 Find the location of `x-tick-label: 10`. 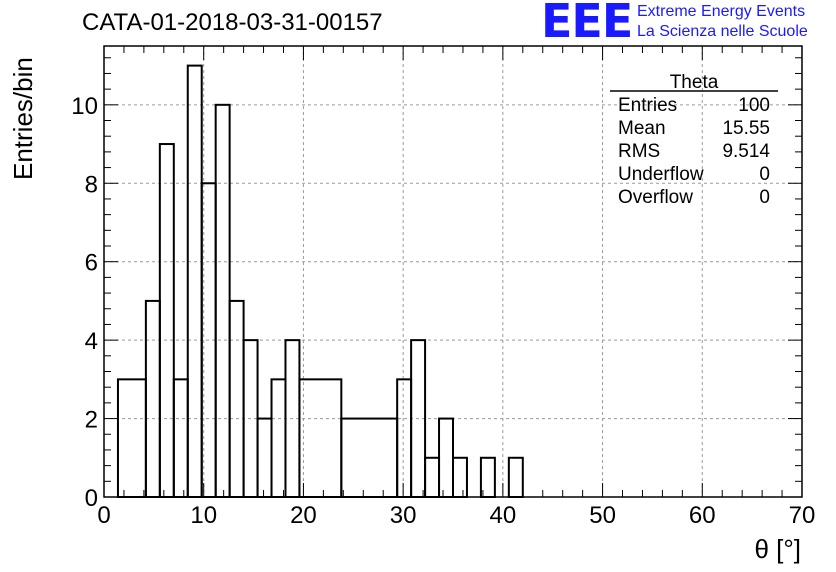

x-tick-label: 10 is located at coordinates (203, 515).